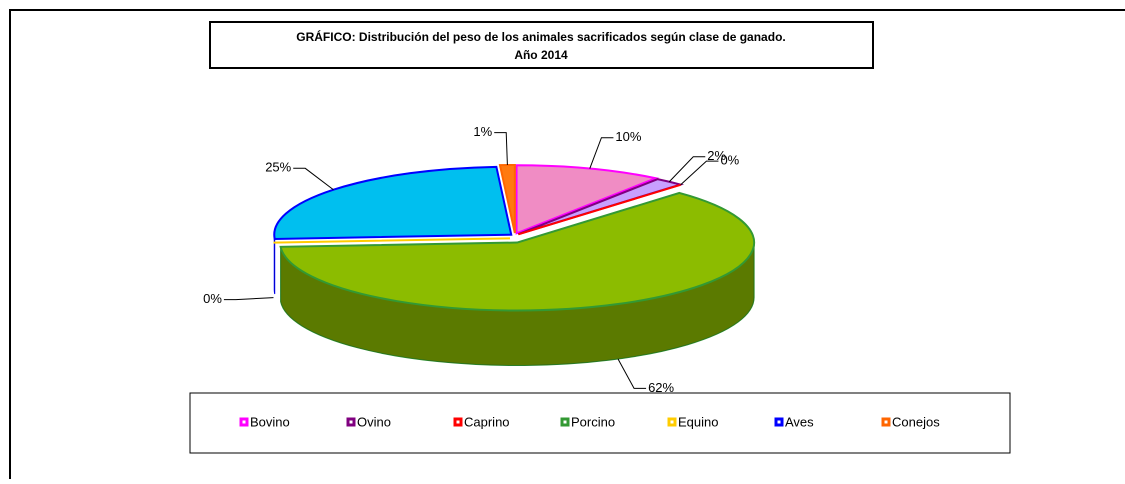 Image resolution: width=1125 pixels, height=484 pixels. I want to click on data-label: 25%, so click(278, 167).